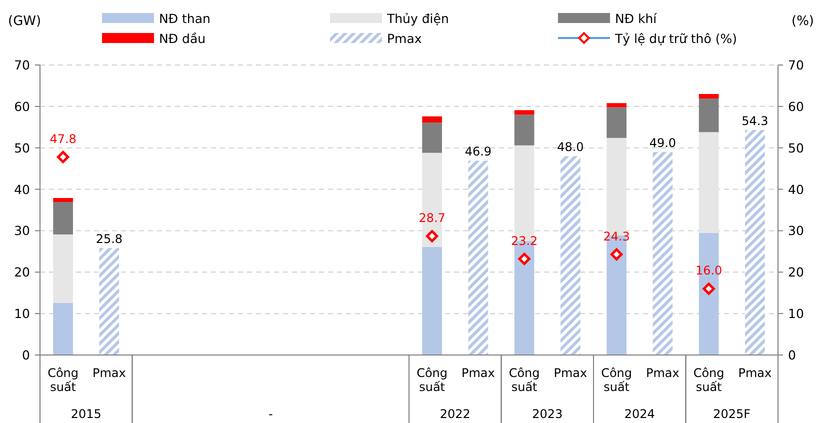  What do you see at coordinates (796, 314) in the screenshot?
I see `y2-tick-label: 10` at bounding box center [796, 314].